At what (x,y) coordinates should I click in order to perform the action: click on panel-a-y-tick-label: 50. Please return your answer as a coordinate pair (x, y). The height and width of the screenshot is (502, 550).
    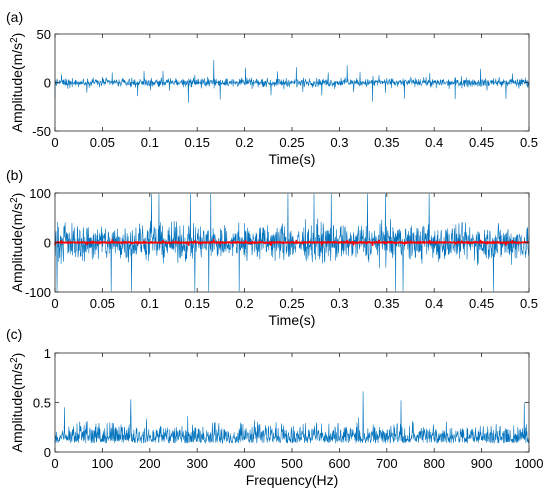
    Looking at the image, I should click on (44, 34).